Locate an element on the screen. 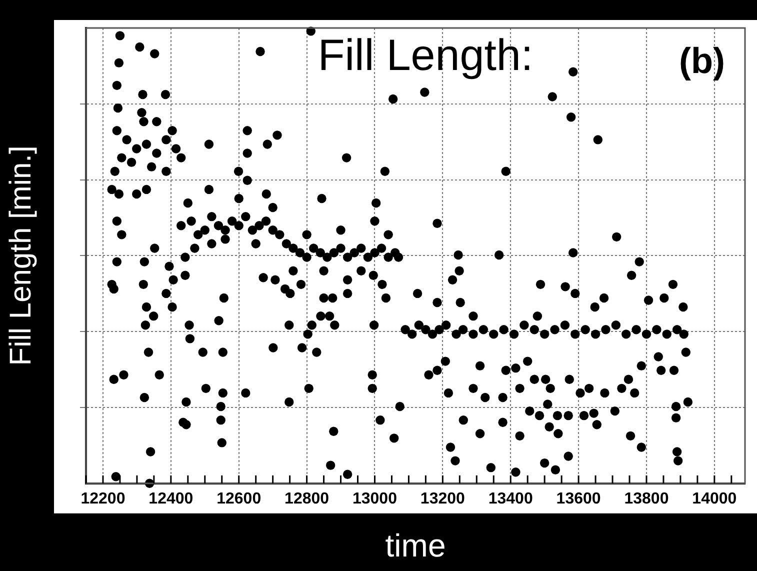  chart-title: Fill Length: is located at coordinates (426, 55).